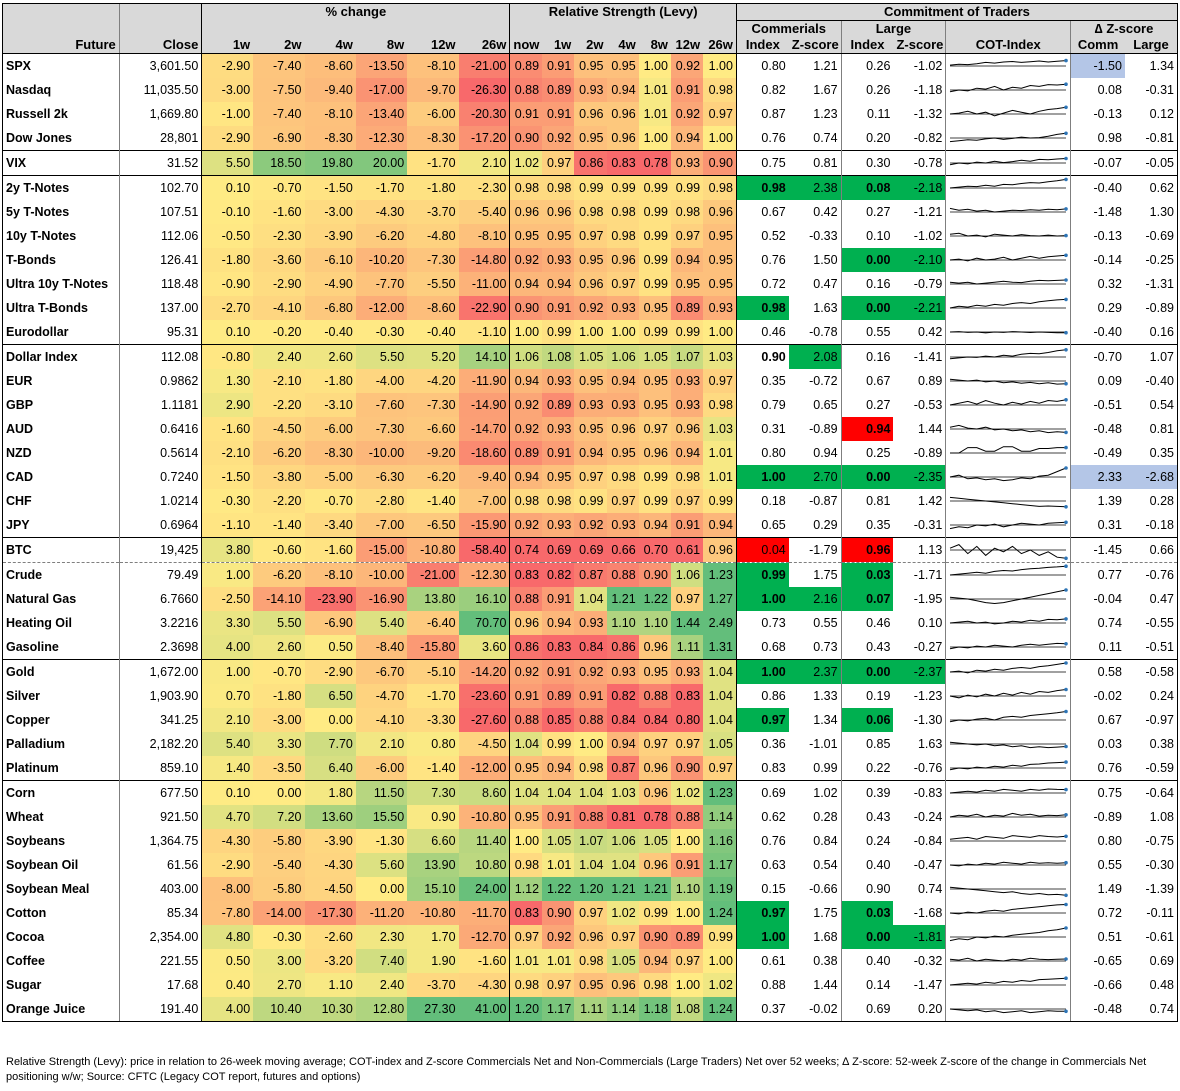 The image size is (1180, 1091). I want to click on rs-cell: 1.01, so click(558, 865).